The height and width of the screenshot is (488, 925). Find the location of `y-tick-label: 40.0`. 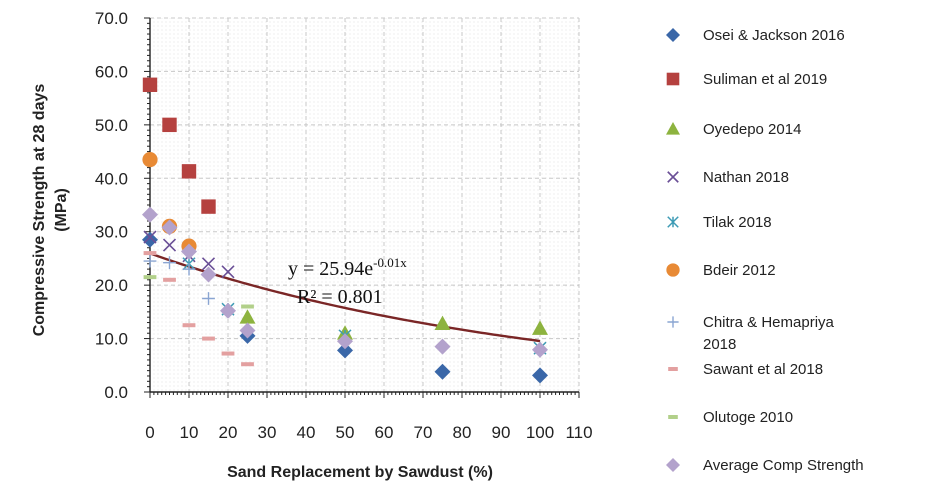

y-tick-label: 40.0 is located at coordinates (111, 178).